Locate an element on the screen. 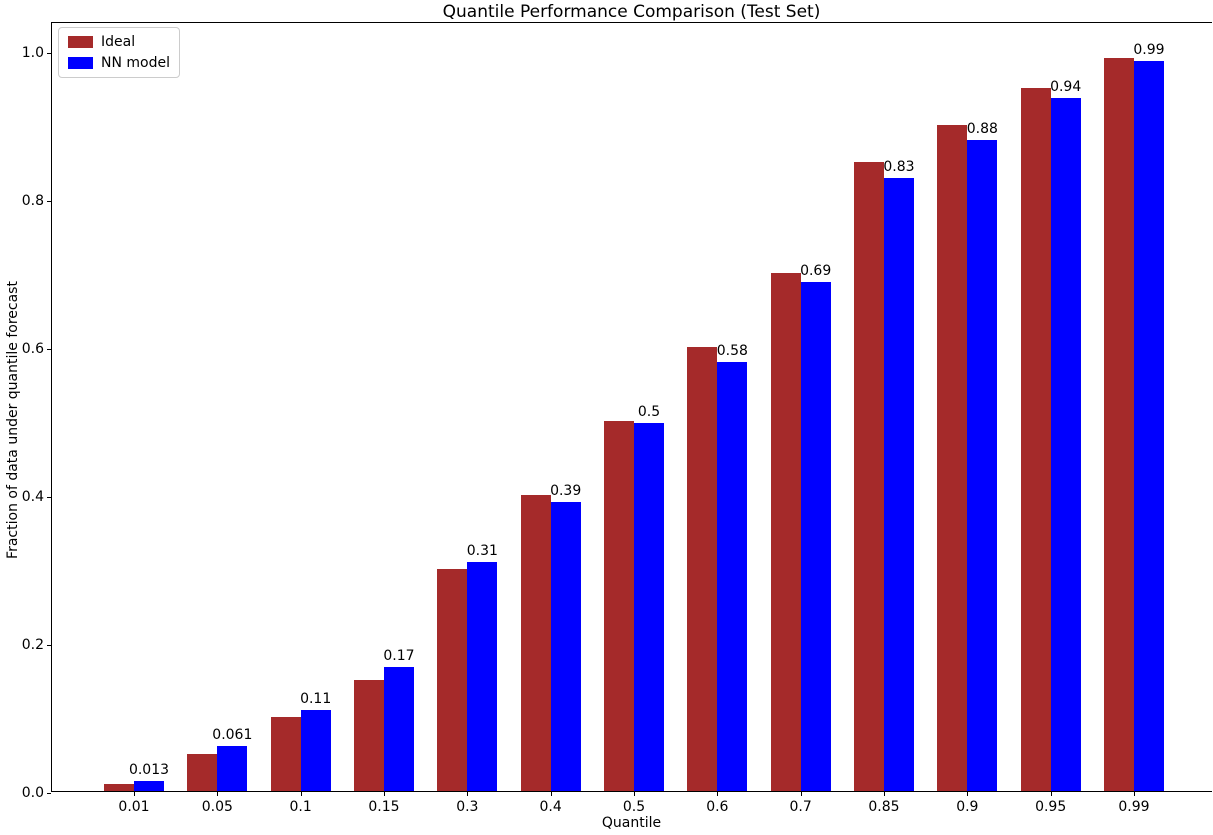 This screenshot has height=835, width=1213. x-tick-label: 0.99 is located at coordinates (1134, 807).